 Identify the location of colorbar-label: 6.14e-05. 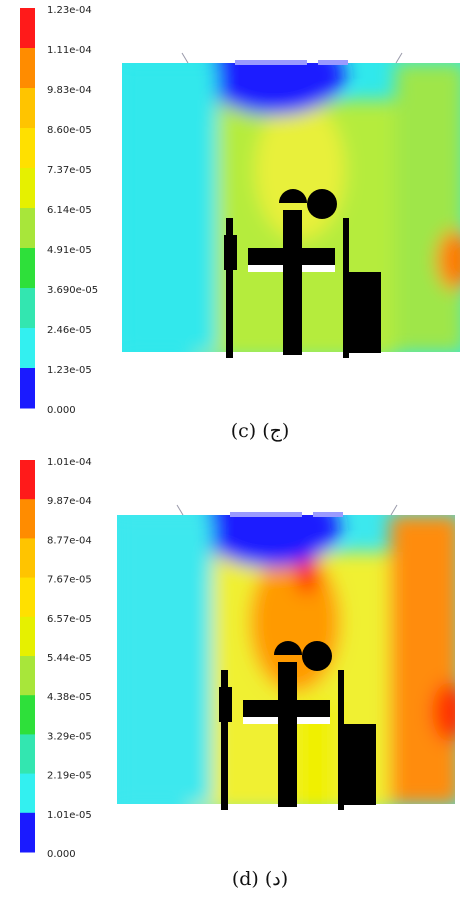
(69, 210).